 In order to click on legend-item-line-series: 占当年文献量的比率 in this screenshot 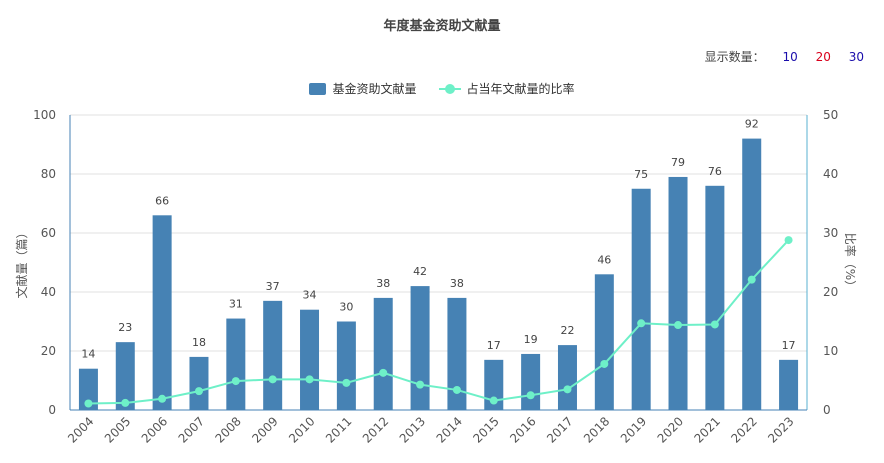, I will do `click(506, 88)`.